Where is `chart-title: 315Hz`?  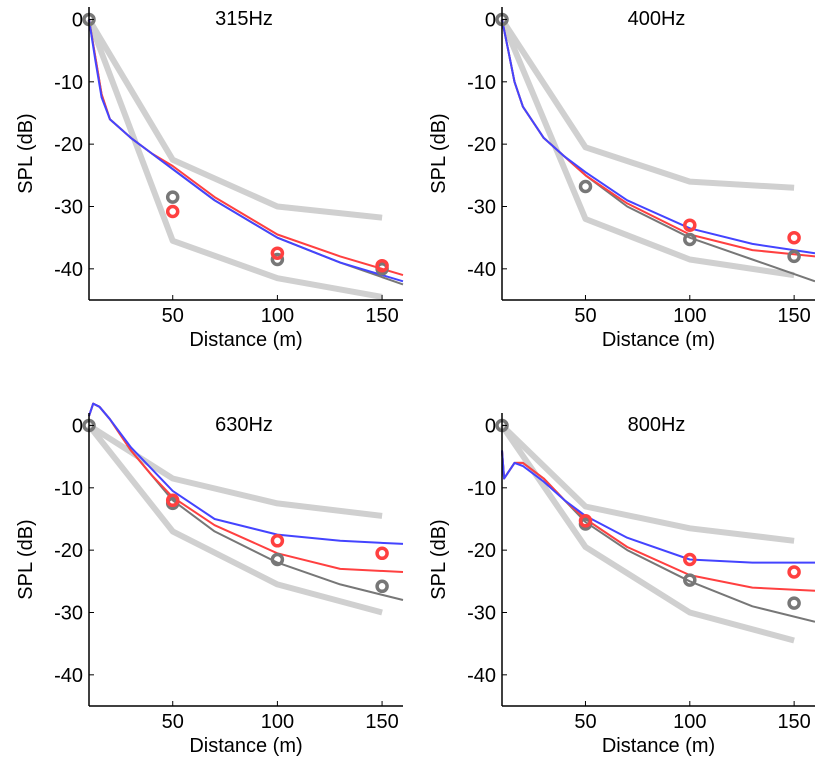
chart-title: 315Hz is located at coordinates (244, 19).